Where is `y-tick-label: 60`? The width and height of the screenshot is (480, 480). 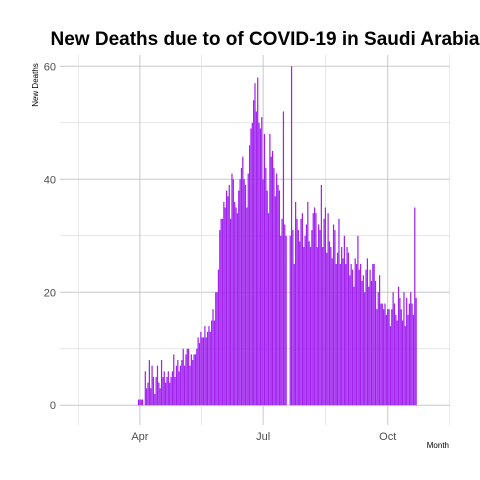 y-tick-label: 60 is located at coordinates (50, 67).